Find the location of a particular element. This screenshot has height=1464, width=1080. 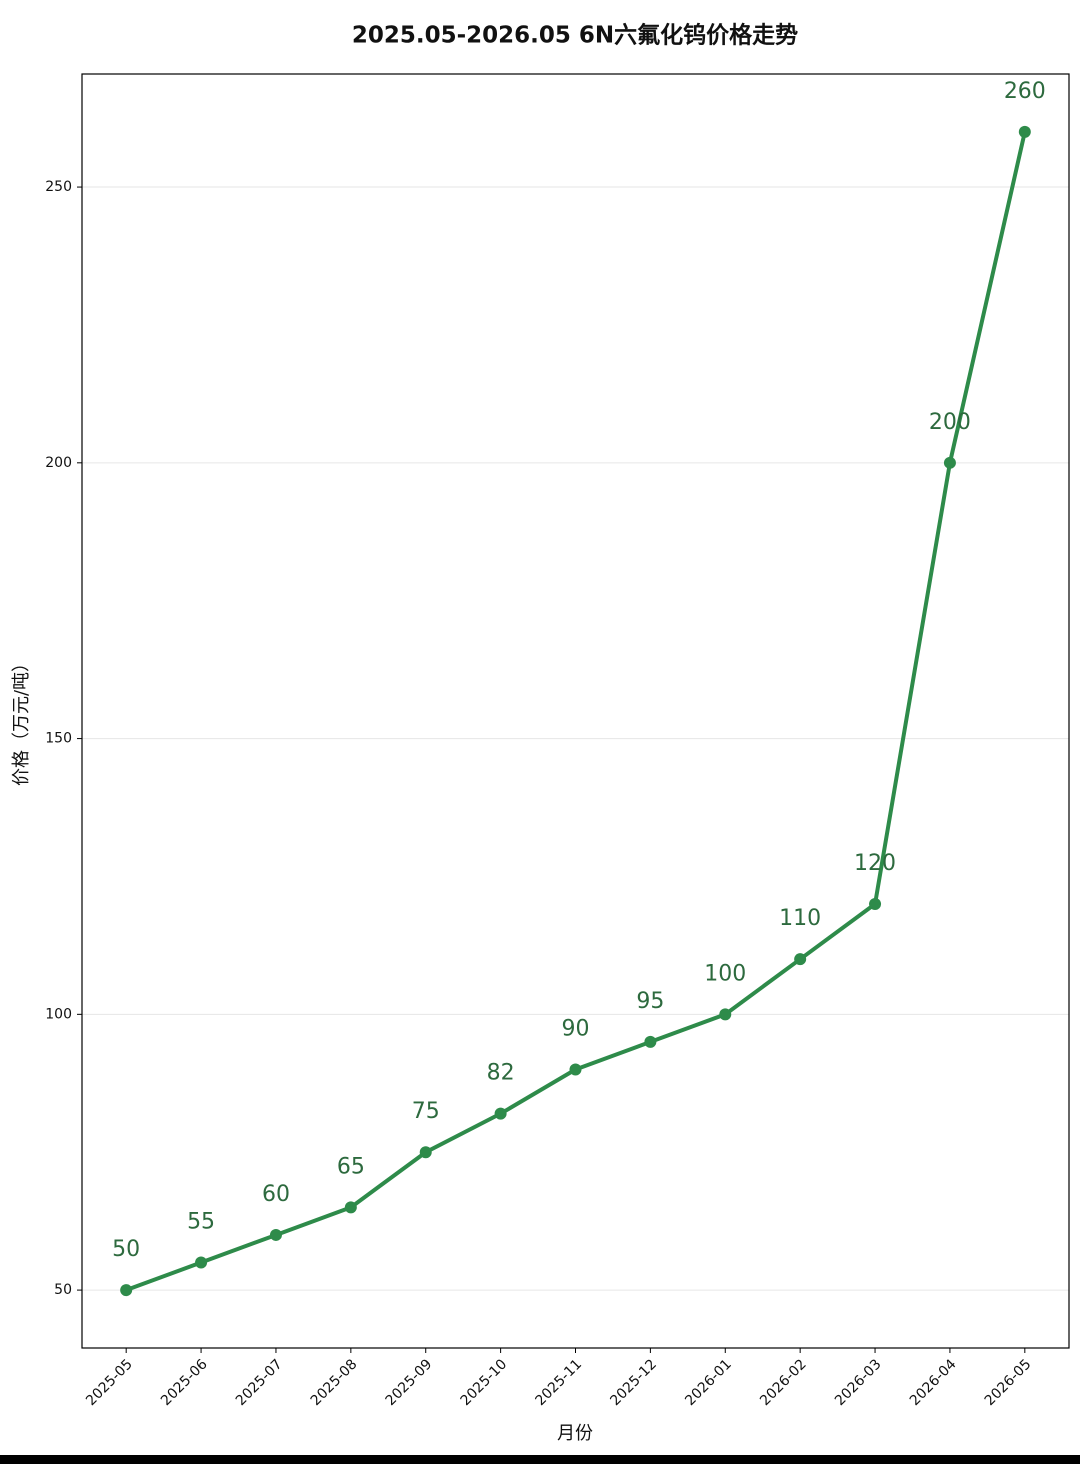

x-tick-label: 2026-05 is located at coordinates (1008, 1382).